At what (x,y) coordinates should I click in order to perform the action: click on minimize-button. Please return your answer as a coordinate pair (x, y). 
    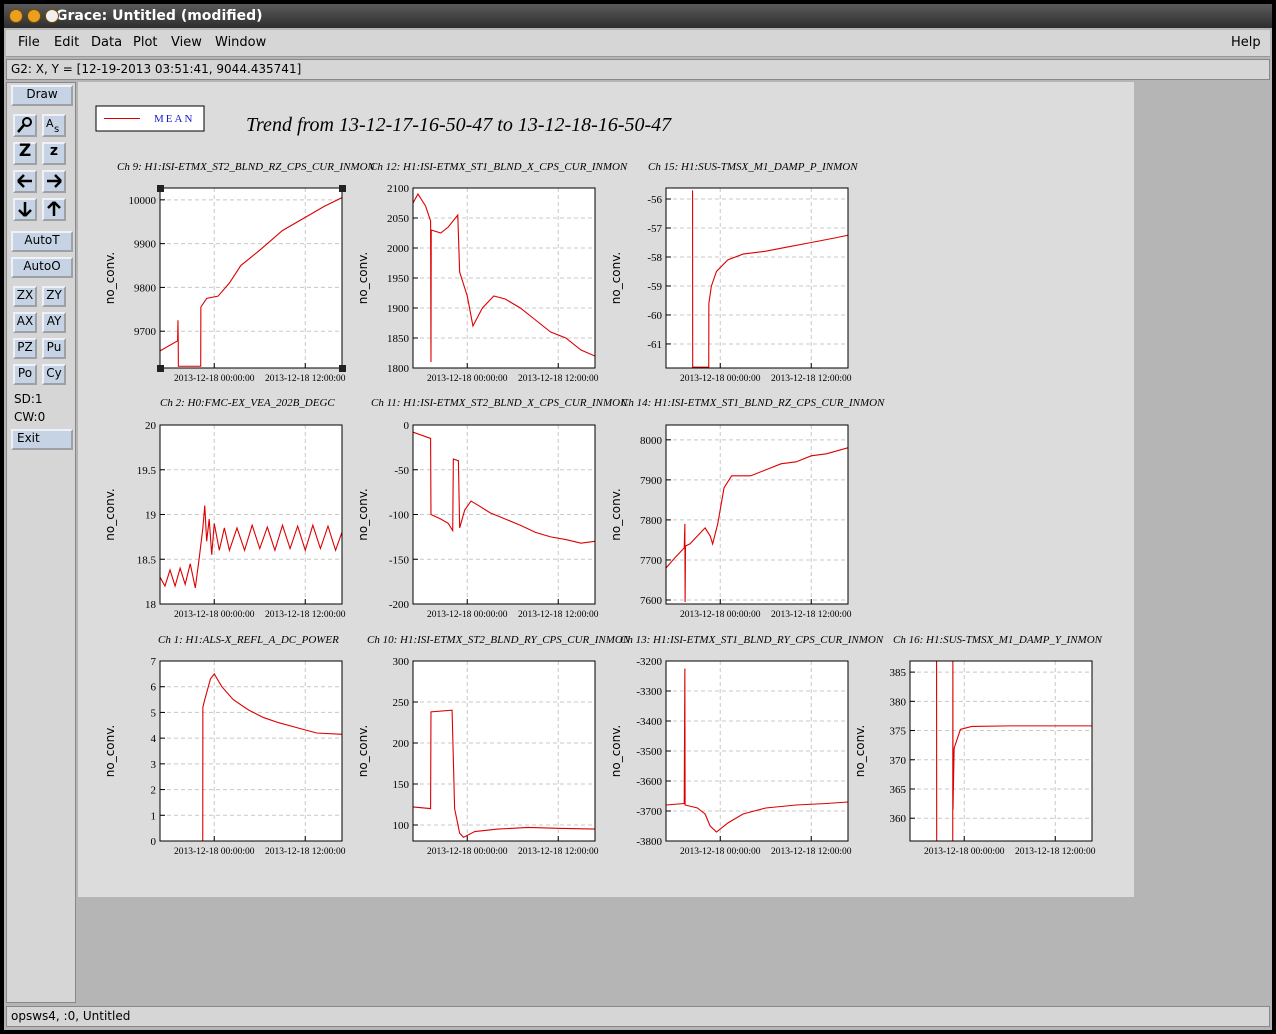
    Looking at the image, I should click on (34, 16).